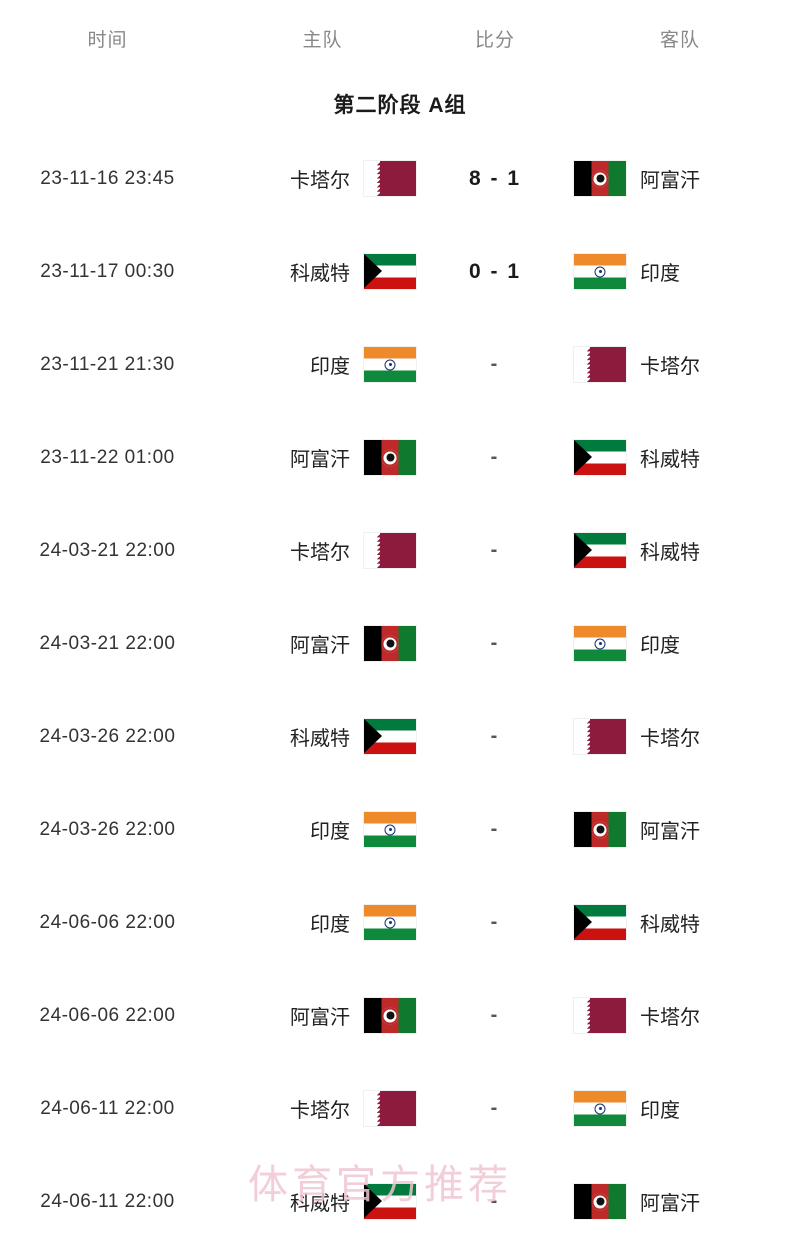 The width and height of the screenshot is (800, 1248). I want to click on table-row: 24-06-06 22:00 印度 - 科威特, so click(400, 922).